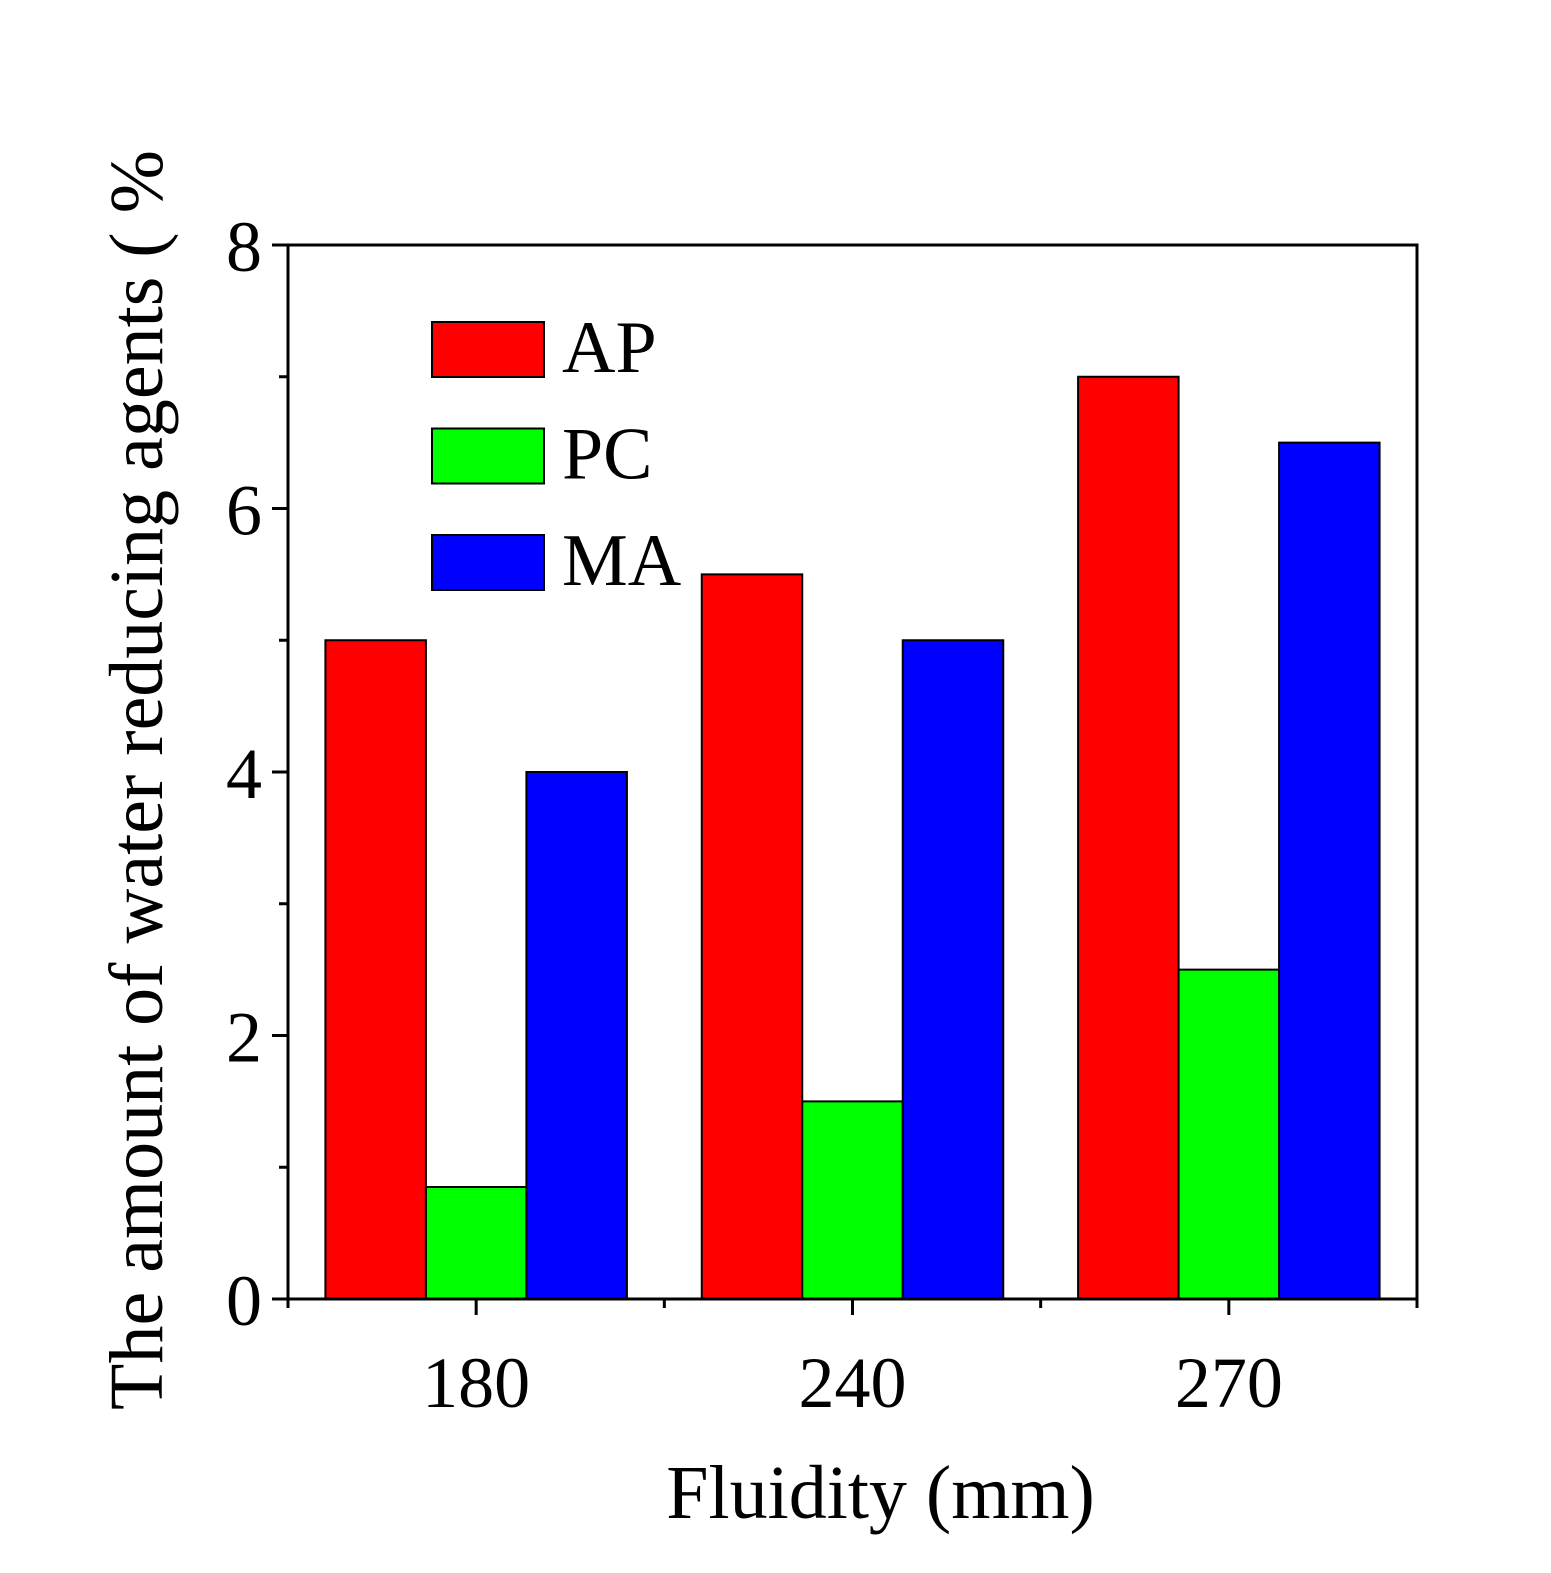 The height and width of the screenshot is (1573, 1551). I want to click on legend-swatch-ap, so click(488, 349).